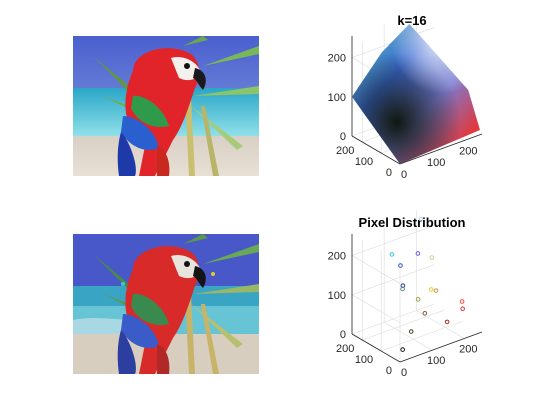  What do you see at coordinates (416, 93) in the screenshot?
I see `rgb-point-cloud-highlight` at bounding box center [416, 93].